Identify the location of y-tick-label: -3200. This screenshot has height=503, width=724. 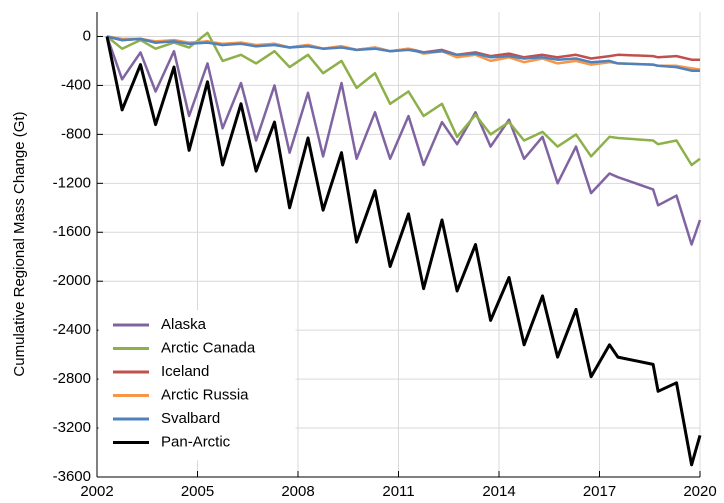
(72, 427).